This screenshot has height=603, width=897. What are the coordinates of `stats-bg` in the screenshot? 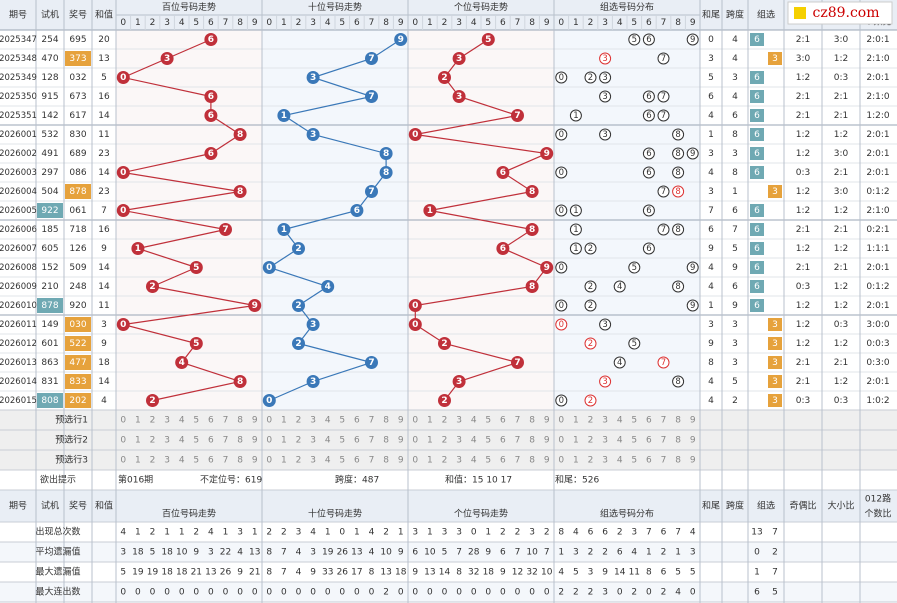 It's located at (448, 552).